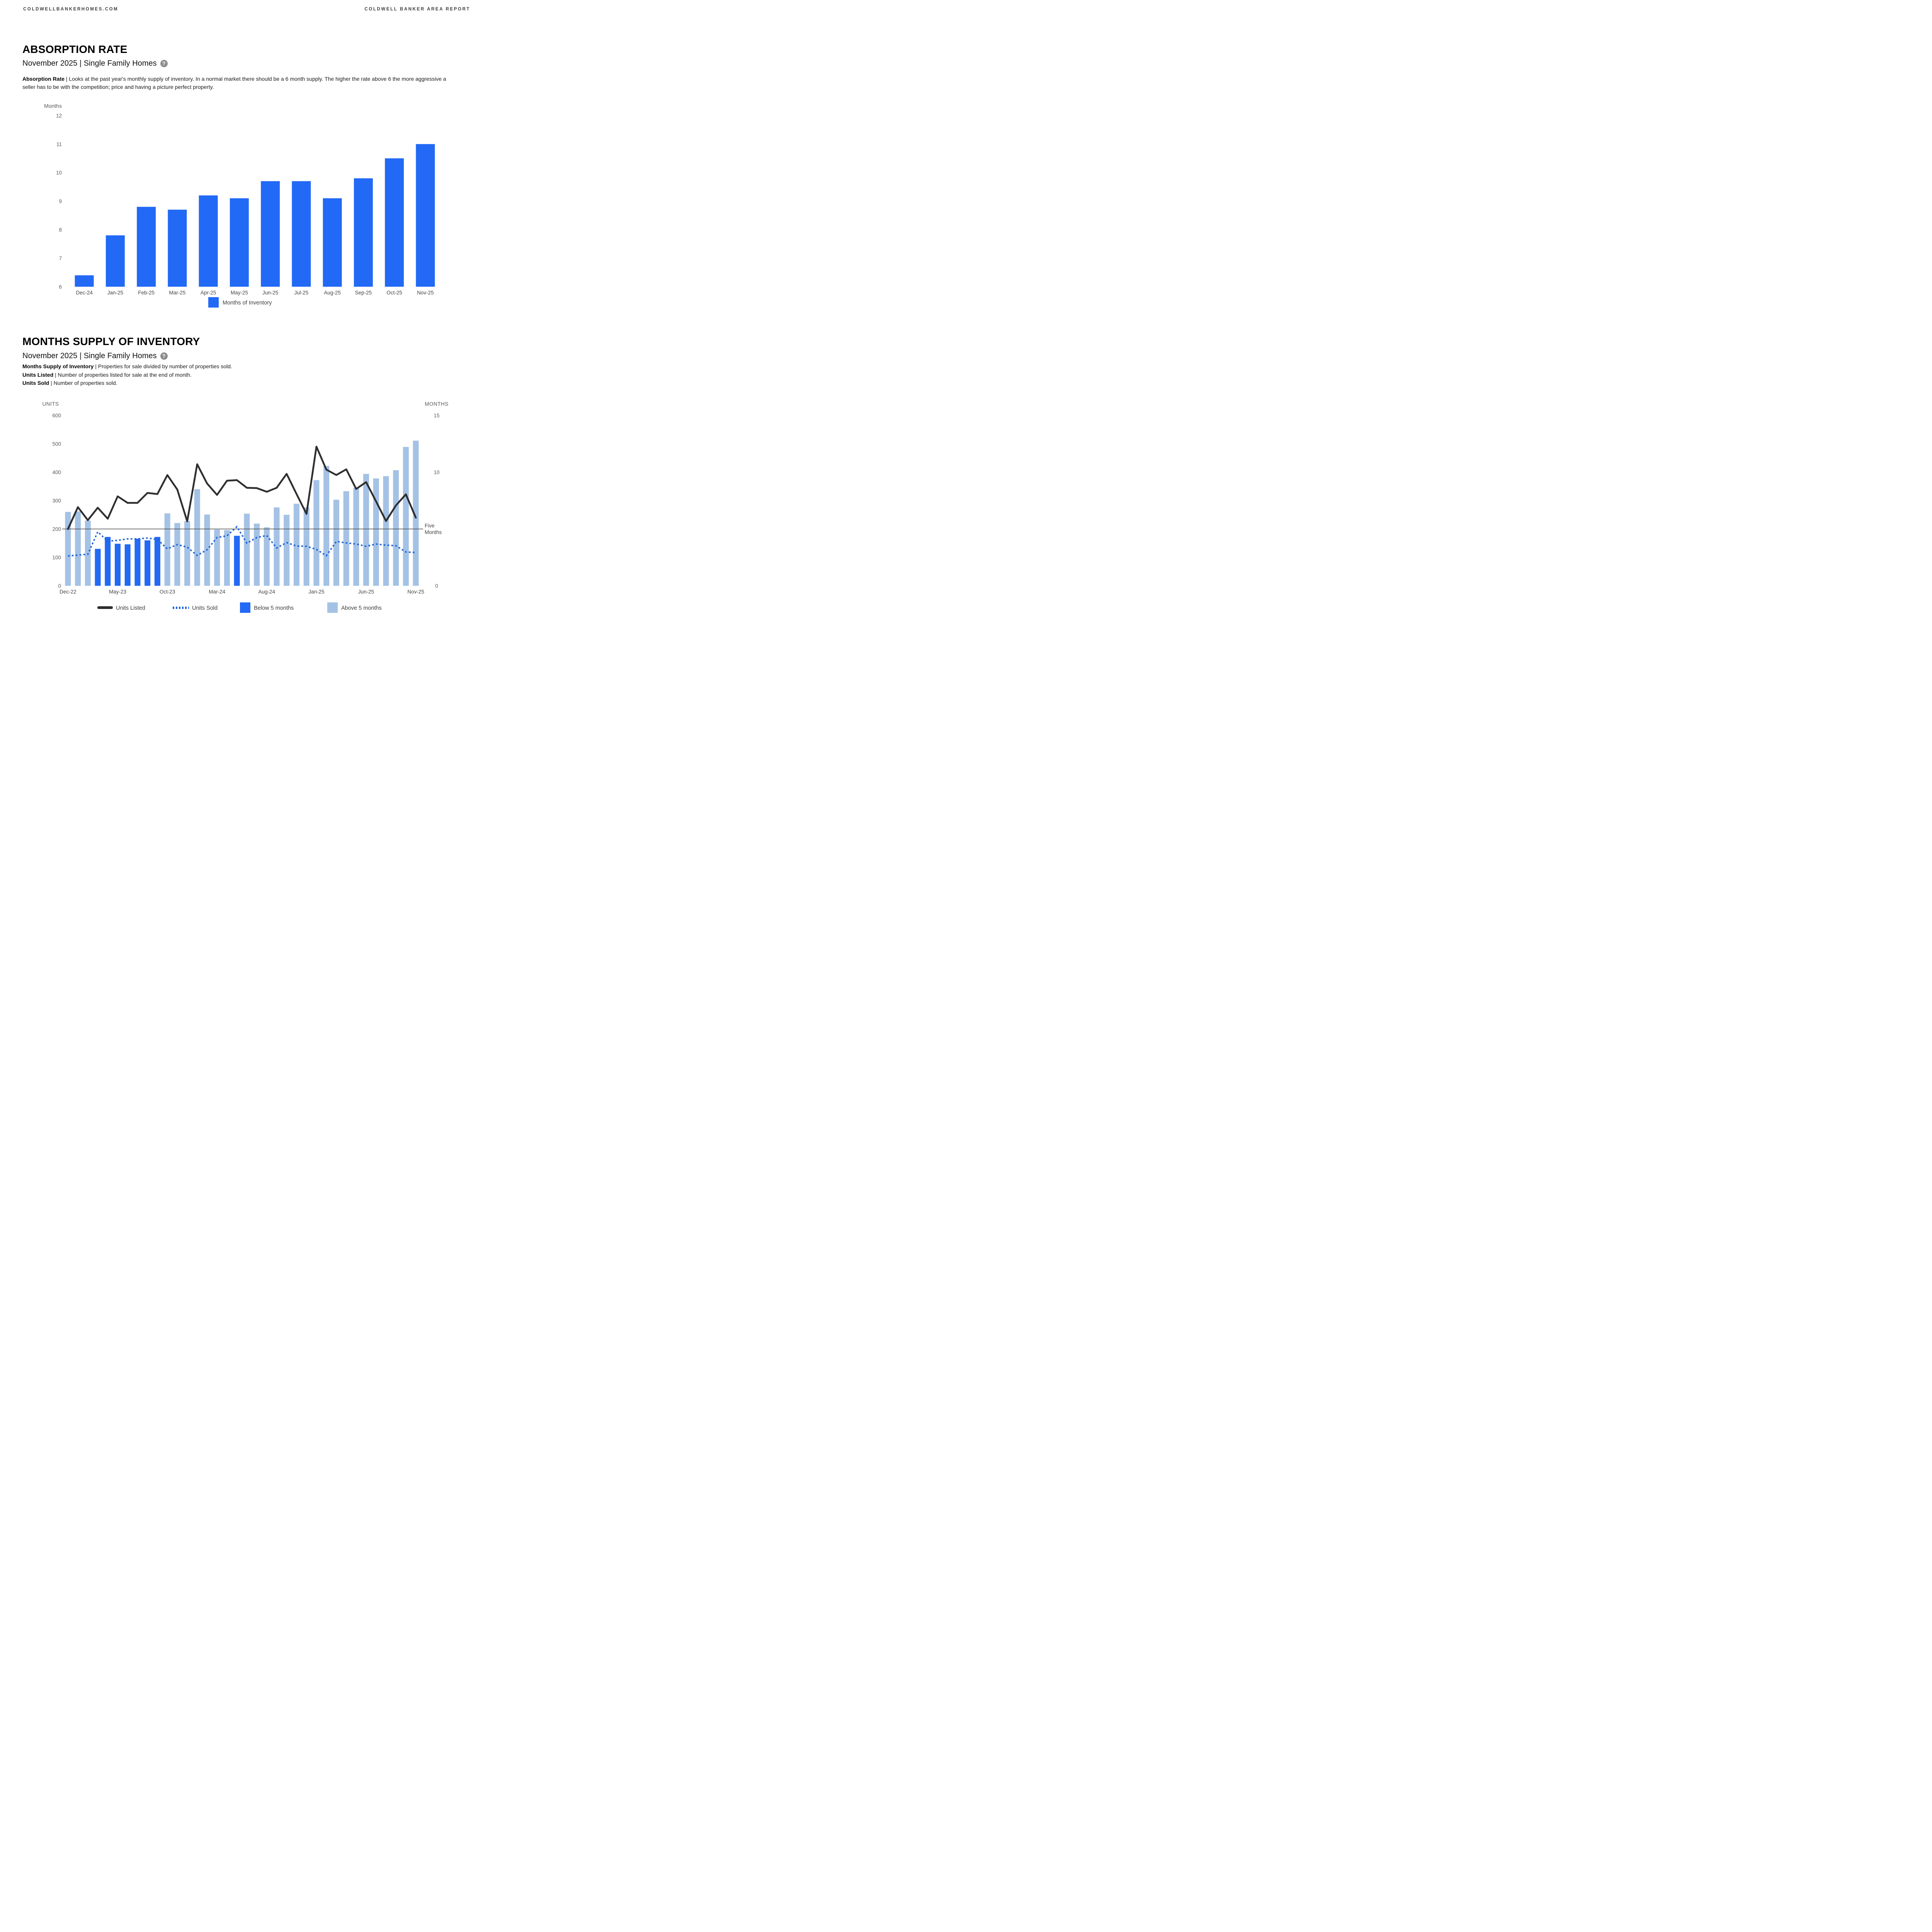  I want to click on x-tick-label: Mar-25, so click(177, 293).